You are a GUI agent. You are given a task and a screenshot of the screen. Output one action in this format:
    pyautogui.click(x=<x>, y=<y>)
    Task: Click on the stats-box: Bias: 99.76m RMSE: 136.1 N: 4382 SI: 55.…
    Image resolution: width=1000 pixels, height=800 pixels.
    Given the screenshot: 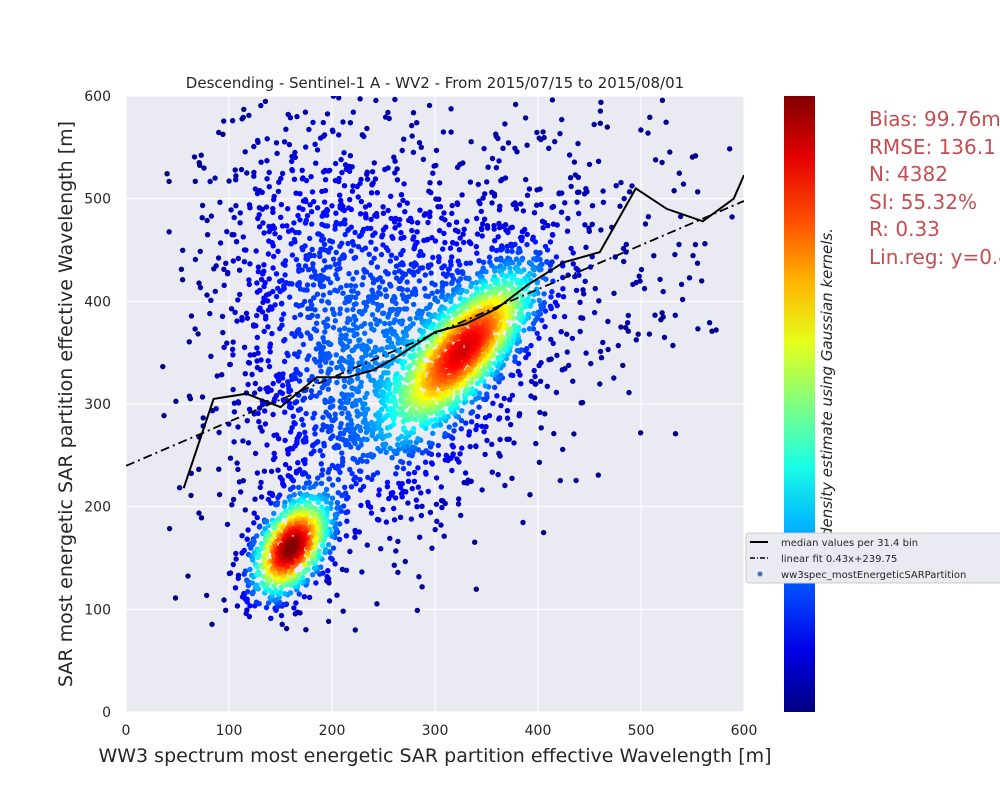 What is the action you would take?
    pyautogui.click(x=934, y=188)
    